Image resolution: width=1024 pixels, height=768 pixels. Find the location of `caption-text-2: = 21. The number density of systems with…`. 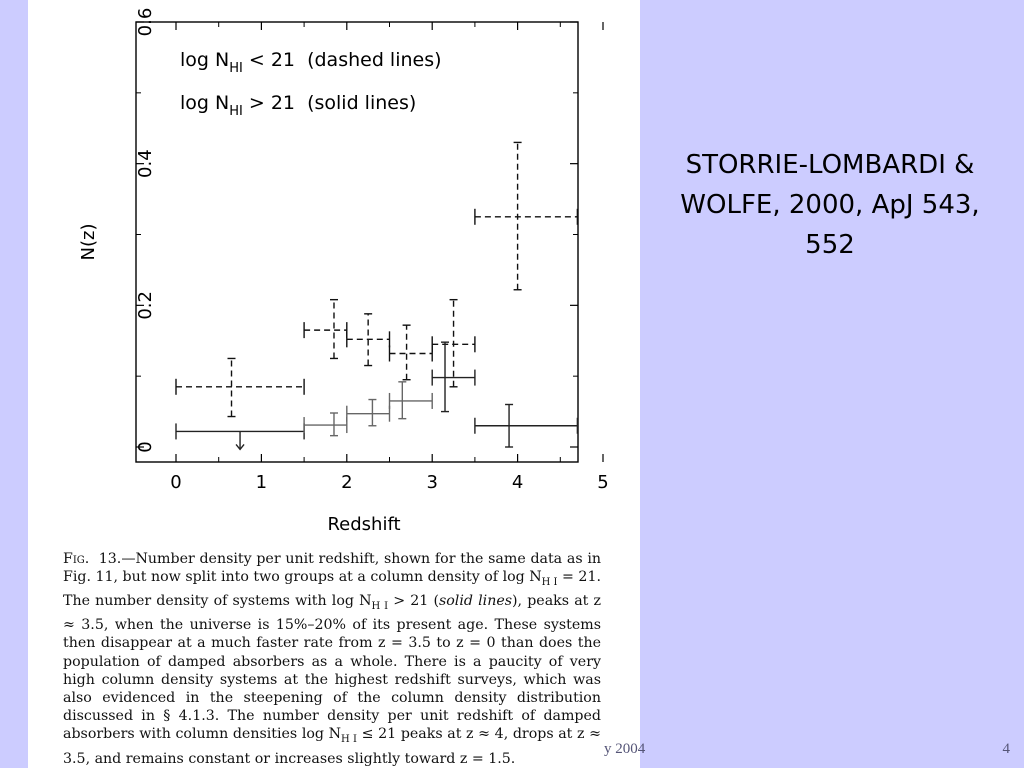

caption-text-2: = 21. The number density of systems with… is located at coordinates (332, 589).